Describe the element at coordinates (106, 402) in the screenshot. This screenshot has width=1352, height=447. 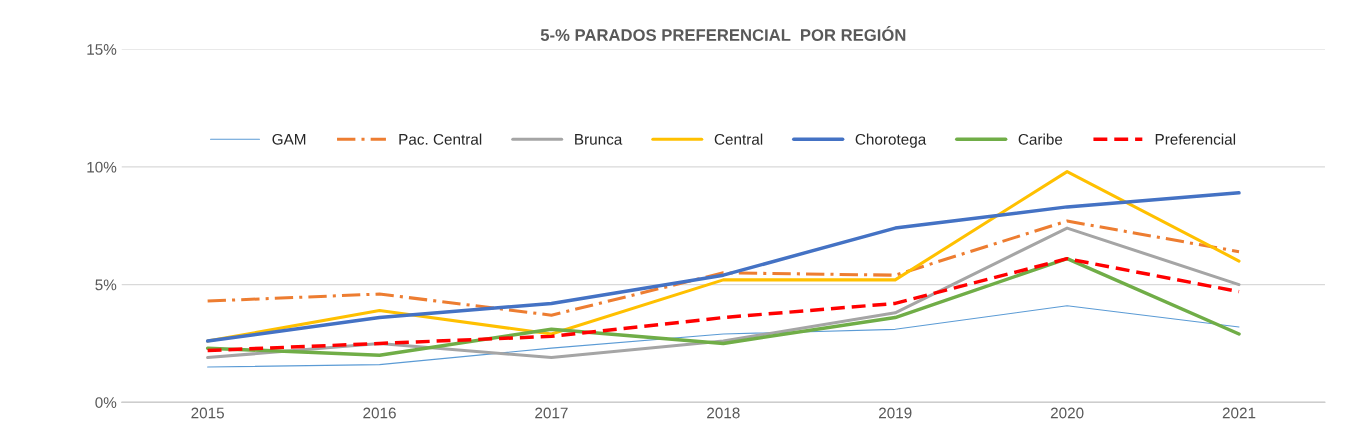
I see `y-tick-label: 0%` at that location.